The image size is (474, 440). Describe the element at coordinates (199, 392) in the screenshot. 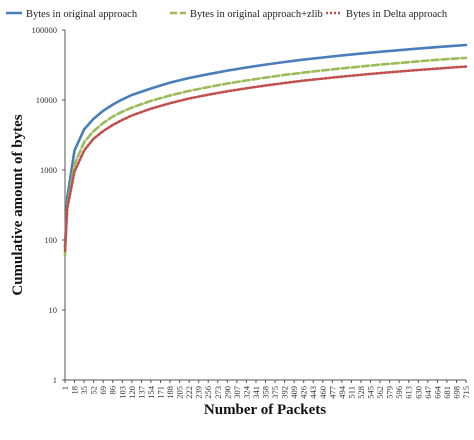

I see `x-tick-label: 239` at that location.